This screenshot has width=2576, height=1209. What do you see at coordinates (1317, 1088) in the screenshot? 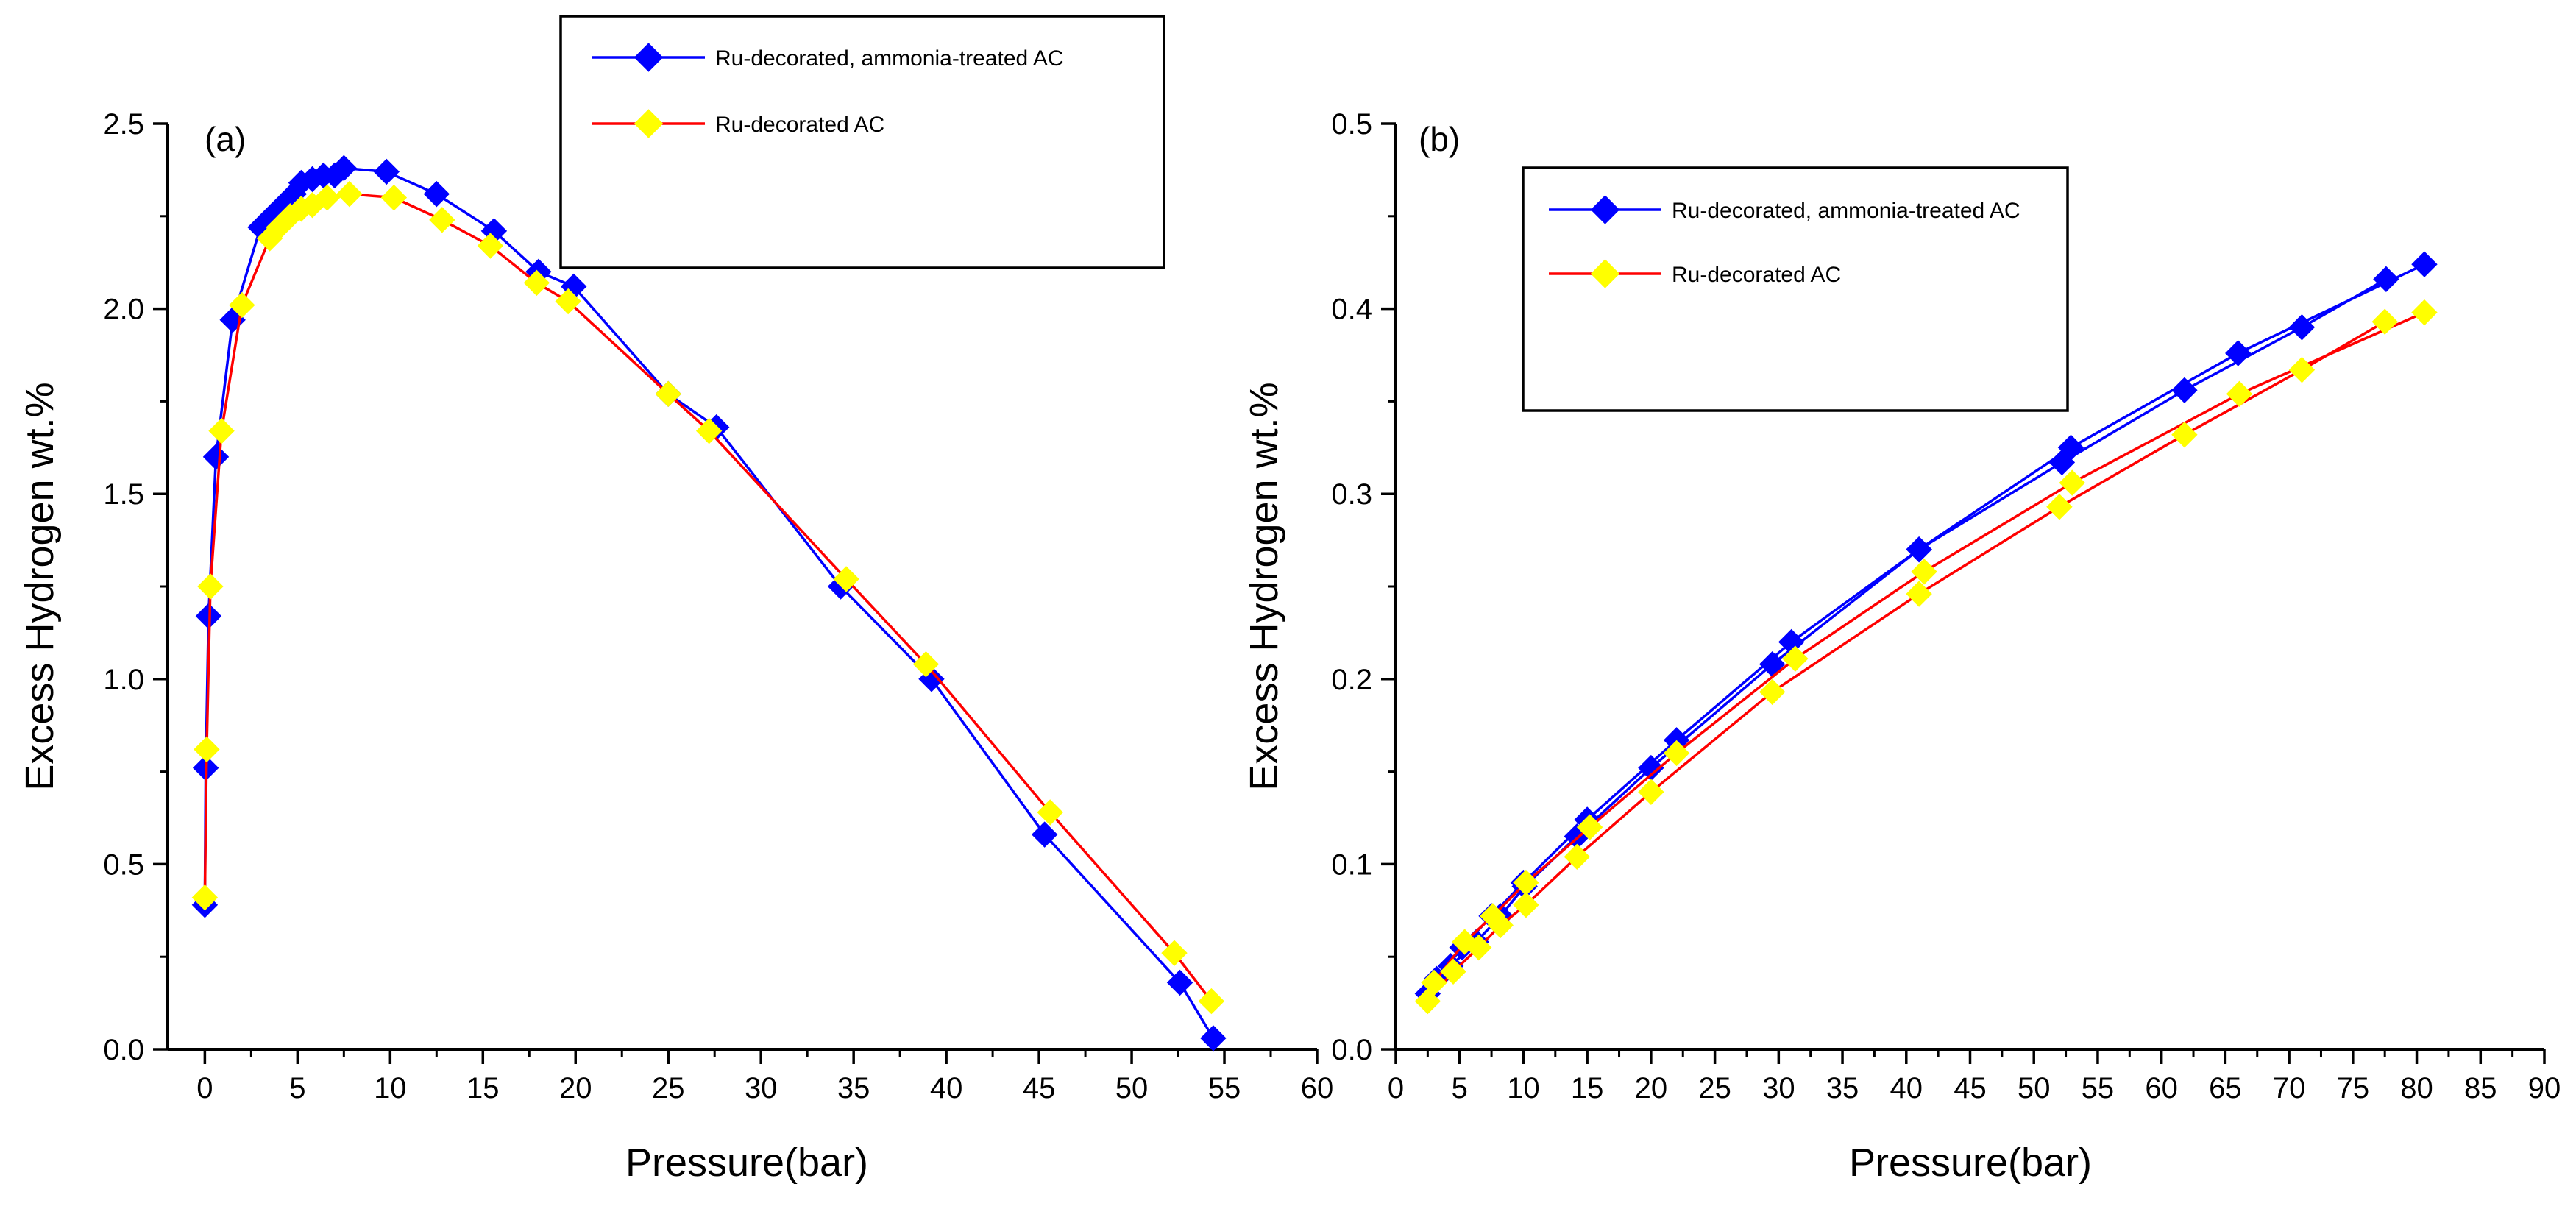
I see `panel-a-x-tick-label: 60` at bounding box center [1317, 1088].